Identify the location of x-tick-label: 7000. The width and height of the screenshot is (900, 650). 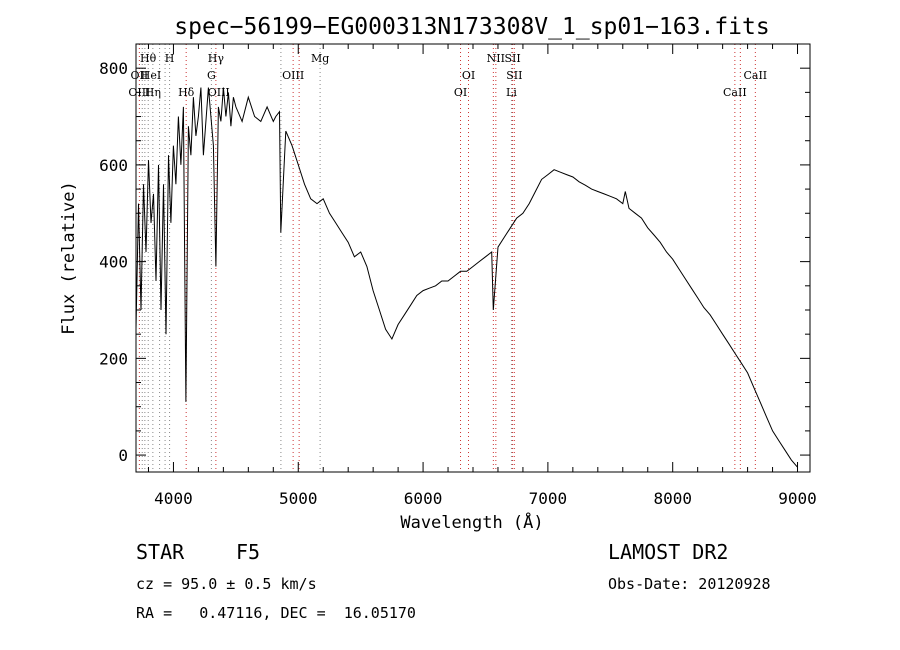
(548, 498).